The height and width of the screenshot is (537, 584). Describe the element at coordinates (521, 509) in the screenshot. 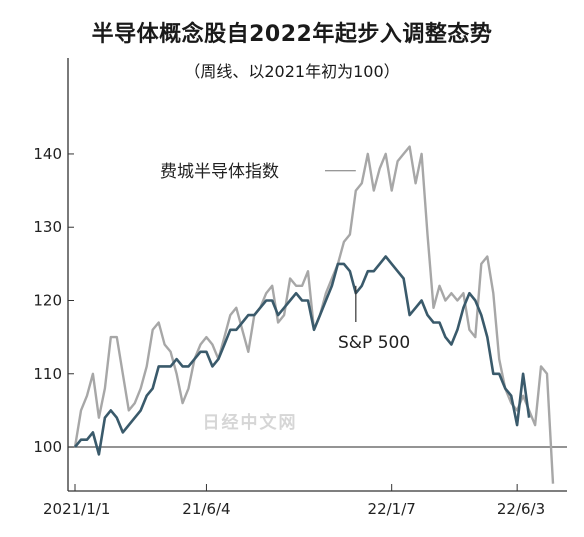

I see `x-tick-label: 22/6/3` at that location.